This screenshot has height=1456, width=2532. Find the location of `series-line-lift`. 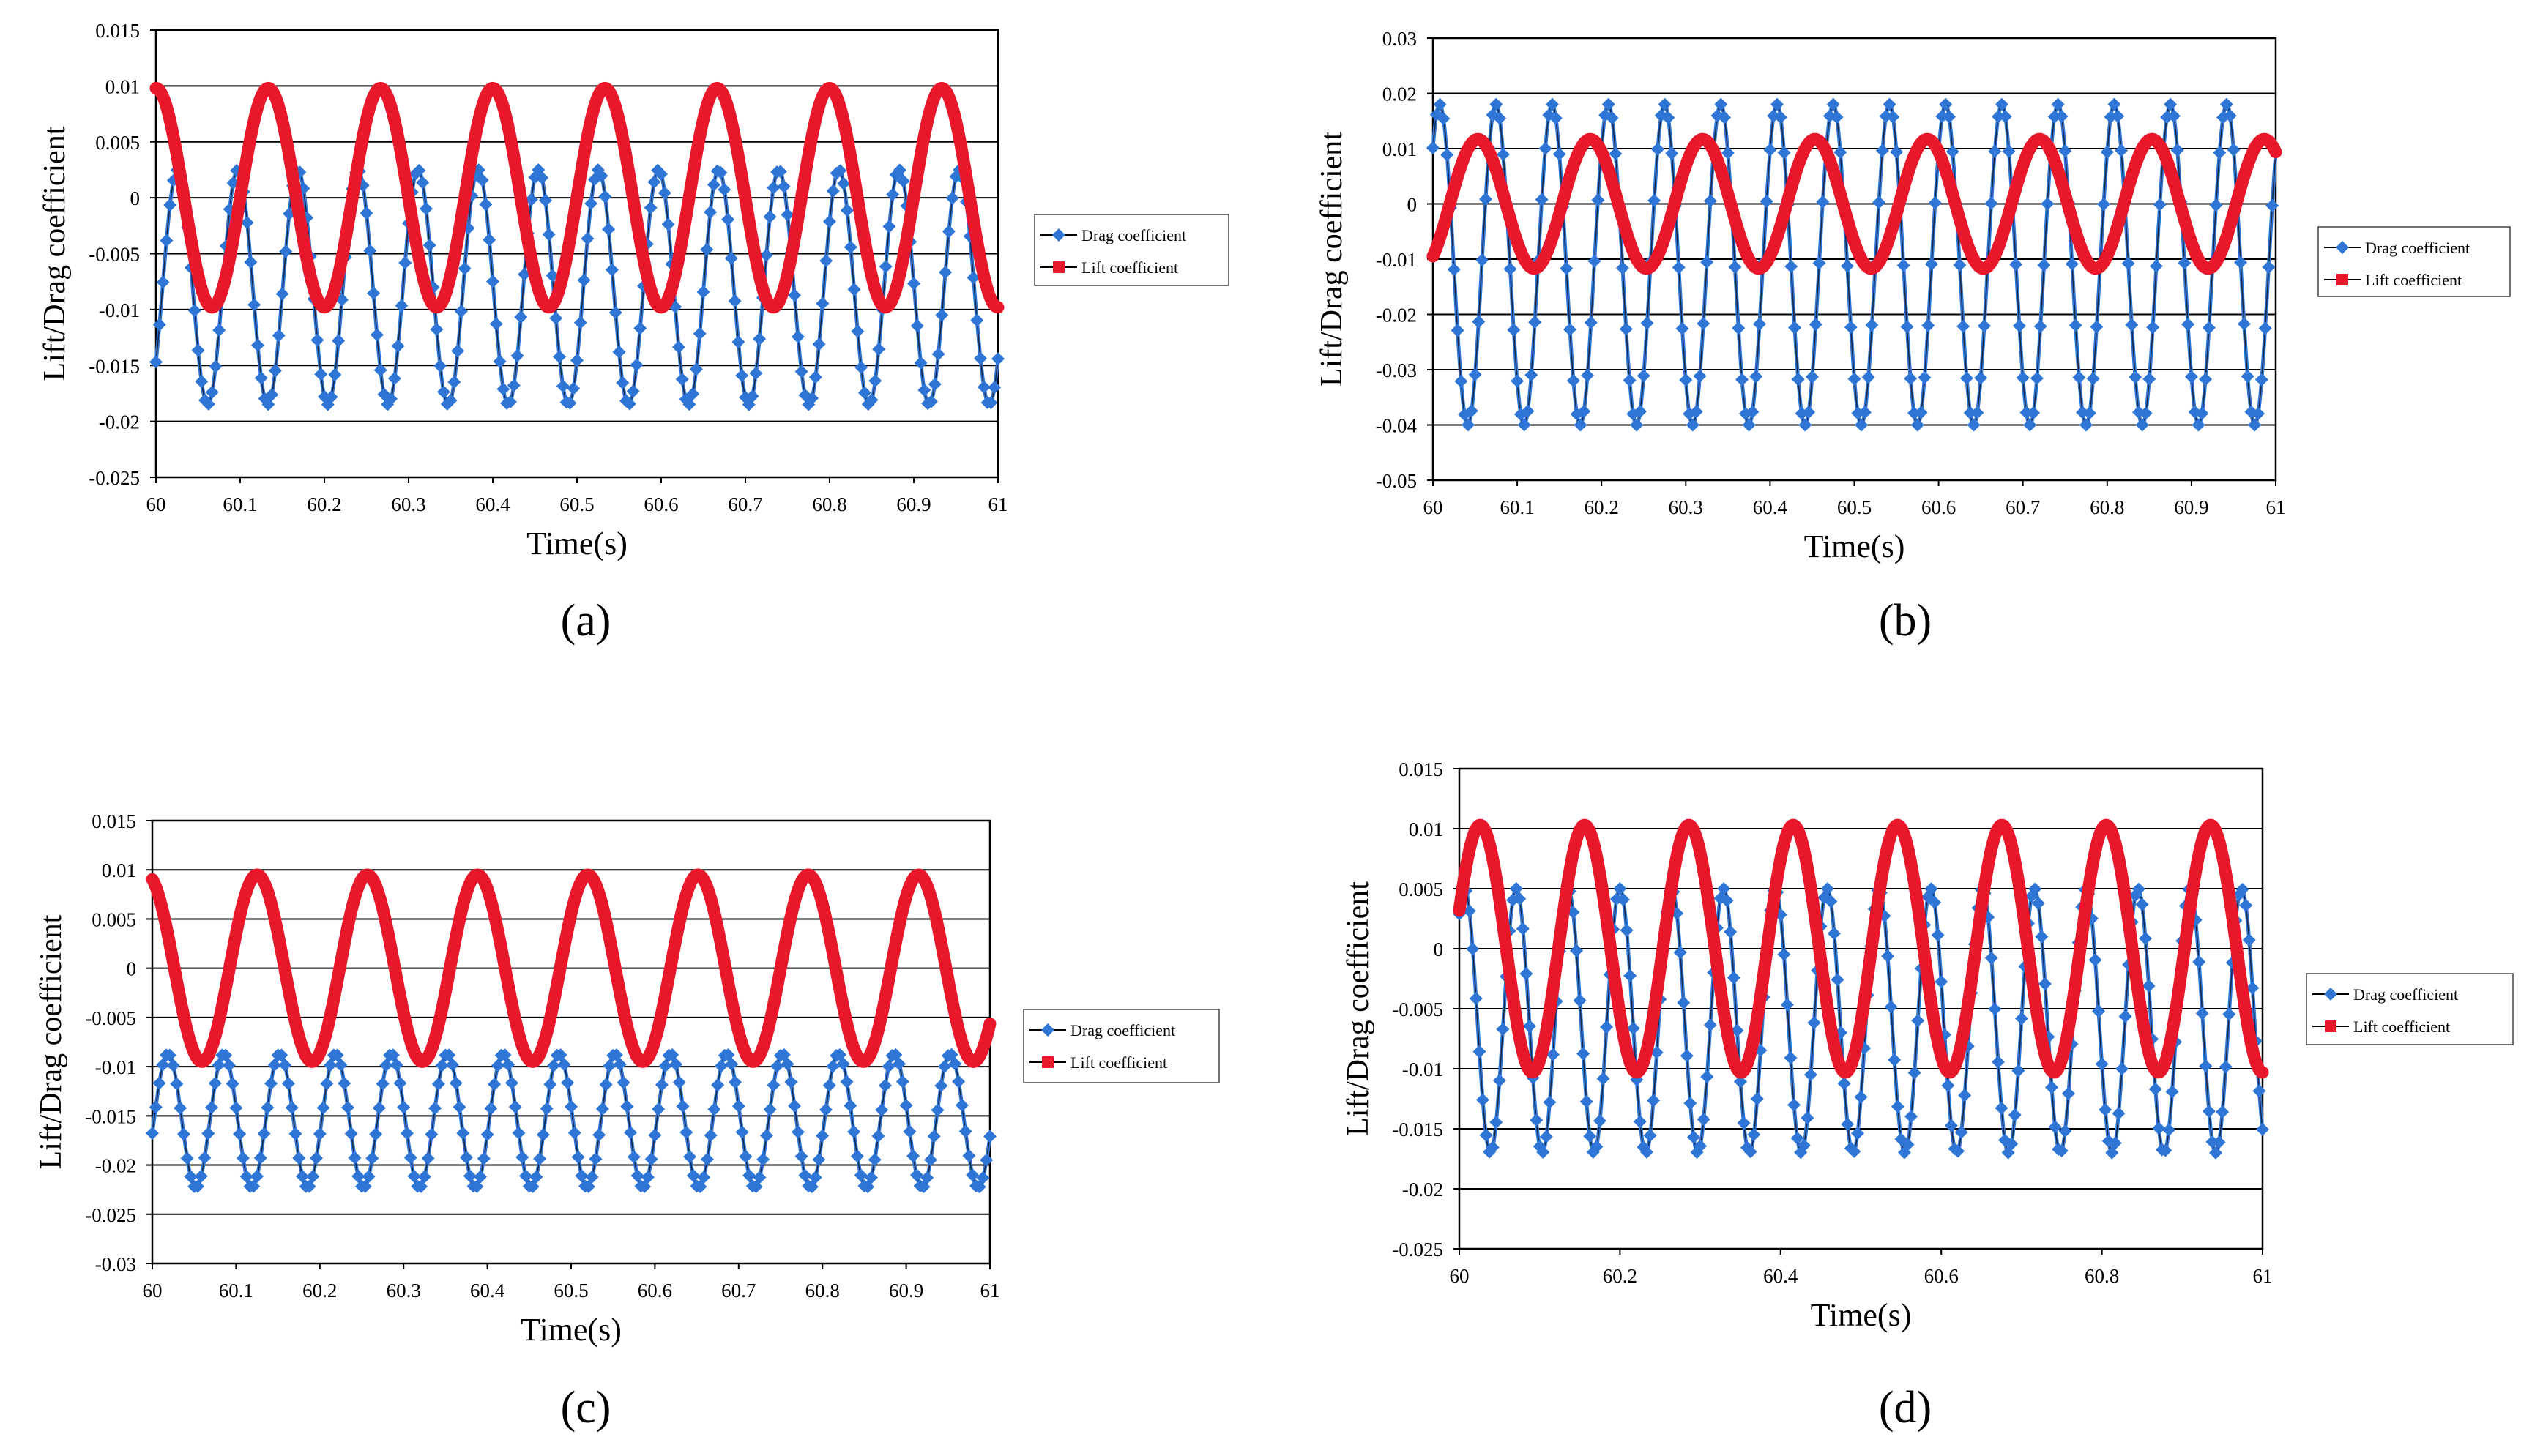

series-line-lift is located at coordinates (1854, 203).